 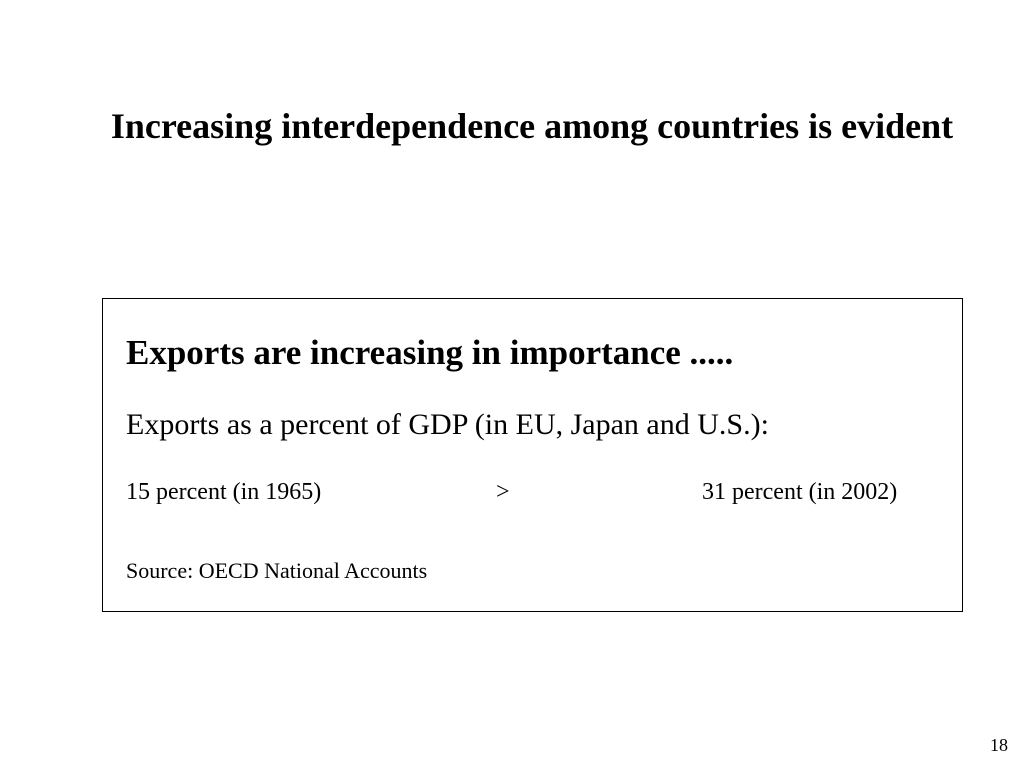 What do you see at coordinates (800, 492) in the screenshot?
I see `export-share-2002: 31 percent (in 2002)` at bounding box center [800, 492].